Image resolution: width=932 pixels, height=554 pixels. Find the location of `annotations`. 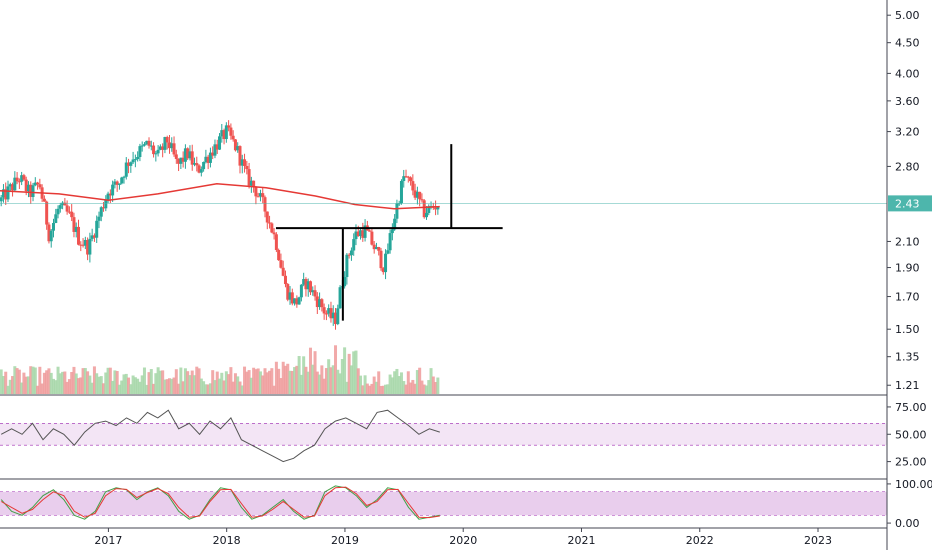

annotations is located at coordinates (389, 232).